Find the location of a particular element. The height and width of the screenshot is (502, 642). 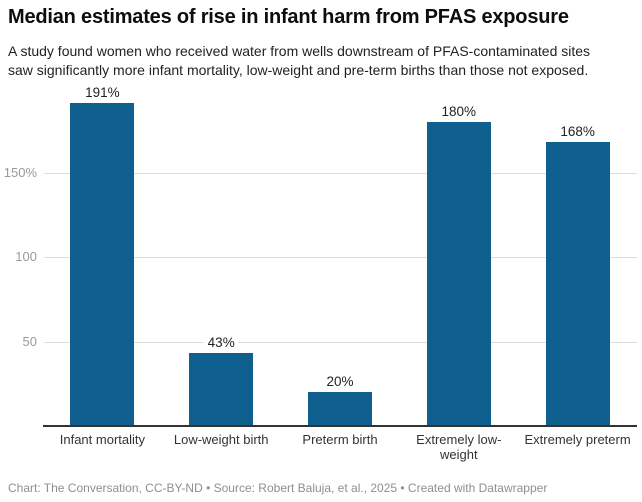

bar-value-label: 191% is located at coordinates (102, 93).